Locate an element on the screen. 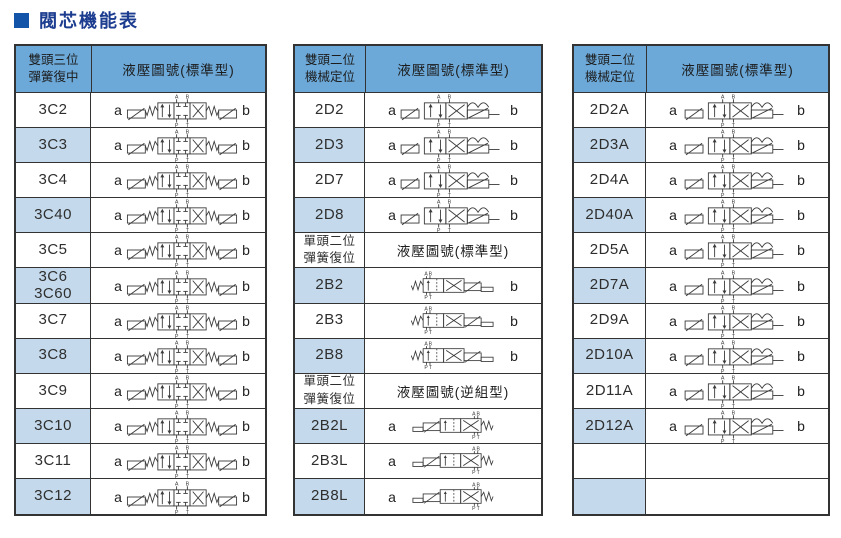  subsection-header-row: 單頭二位 彈簧復位 液壓圖號(標準型) is located at coordinates (418, 251).